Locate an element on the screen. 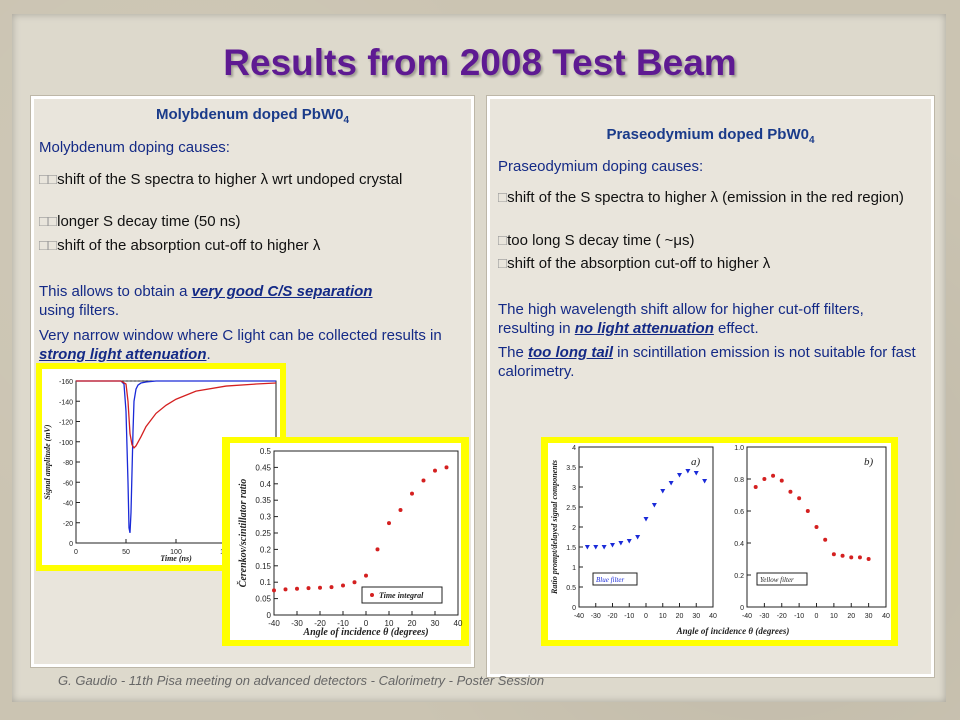  slide-title: Results from 2008 Test Beam is located at coordinates (480, 62).